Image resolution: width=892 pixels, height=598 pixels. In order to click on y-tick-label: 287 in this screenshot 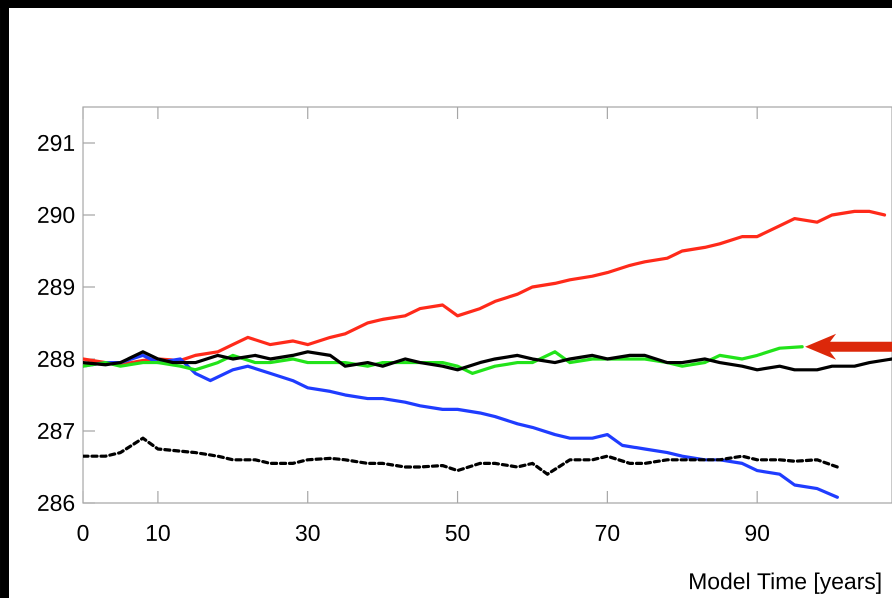, I will do `click(56, 431)`.